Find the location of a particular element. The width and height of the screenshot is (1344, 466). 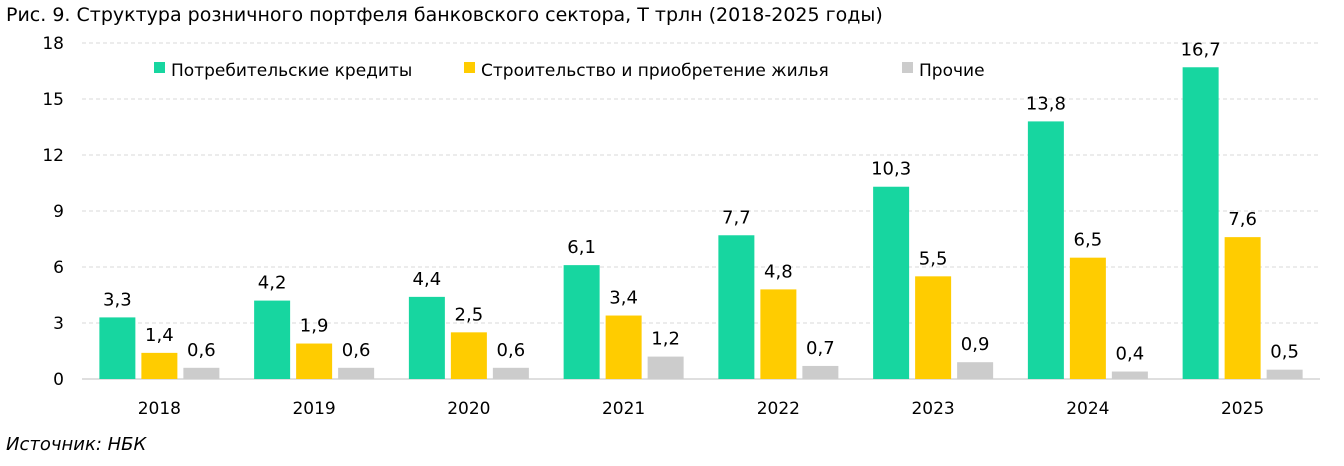

x-tick-label: 2024 is located at coordinates (1087, 409).